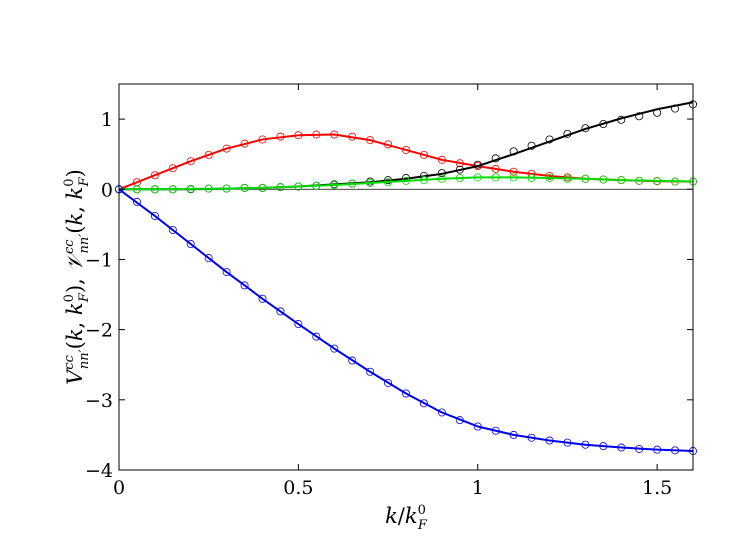 Image resolution: width=747 pixels, height=554 pixels. Describe the element at coordinates (99, 260) in the screenshot. I see `y-tick-label: −1` at that location.